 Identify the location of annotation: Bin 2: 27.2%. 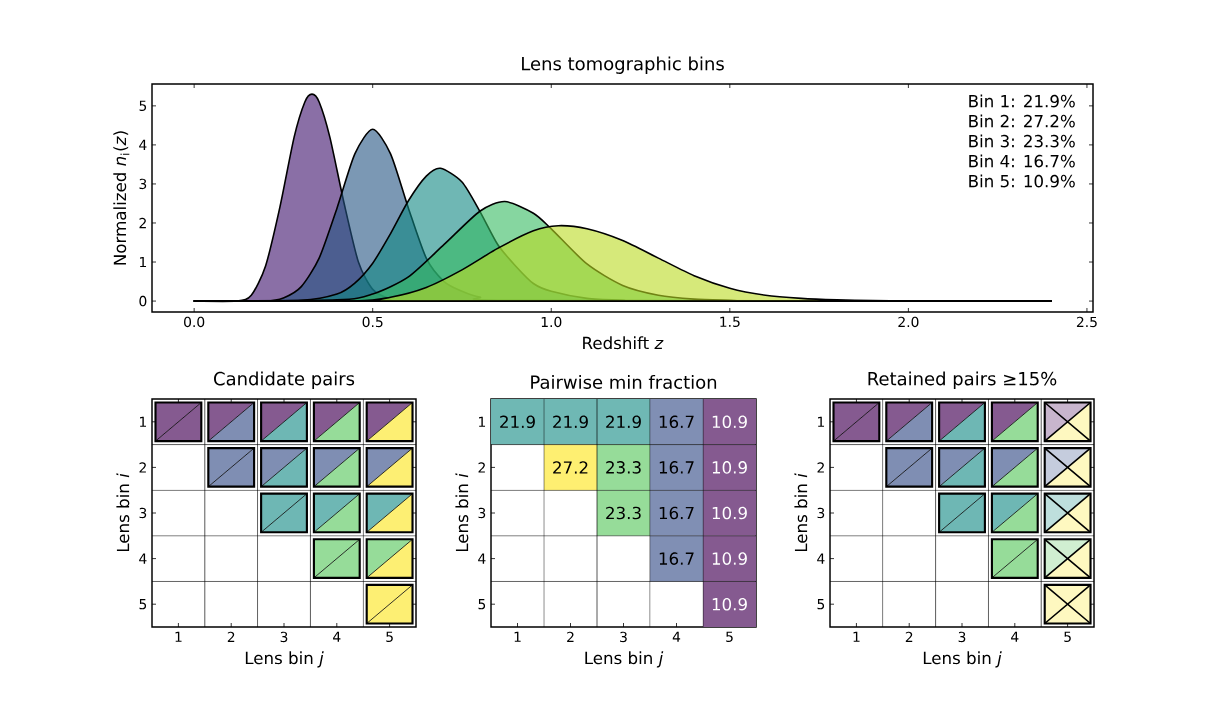
(1022, 121).